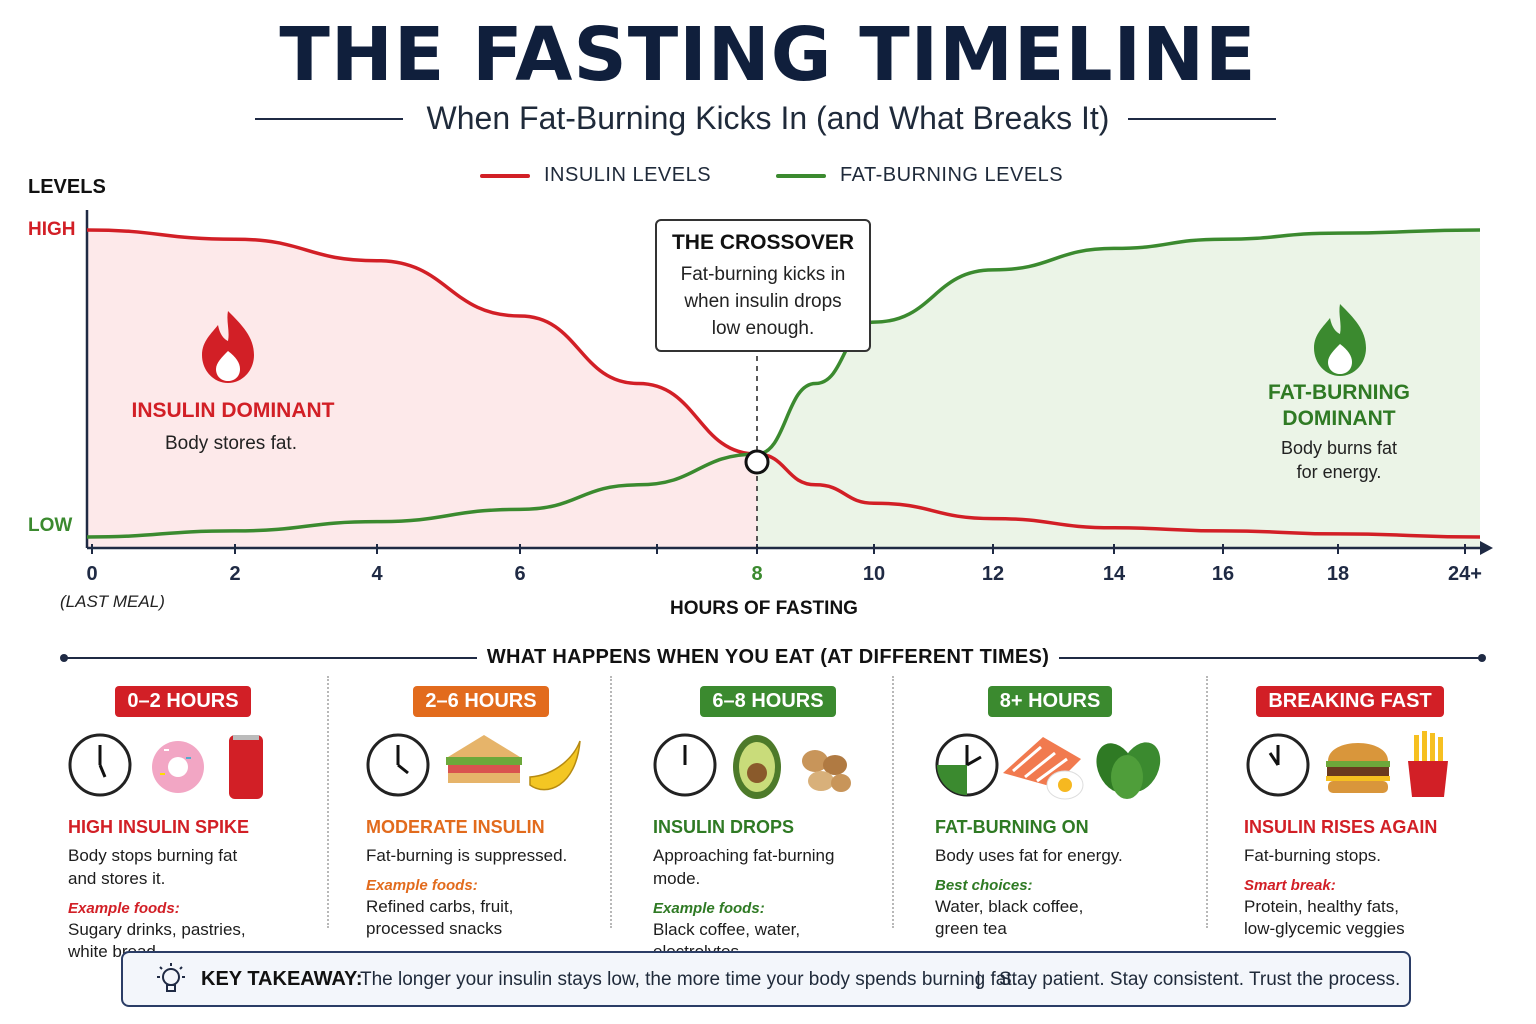 The height and width of the screenshot is (1024, 1536). I want to click on subtitle-rule-right, so click(1202, 119).